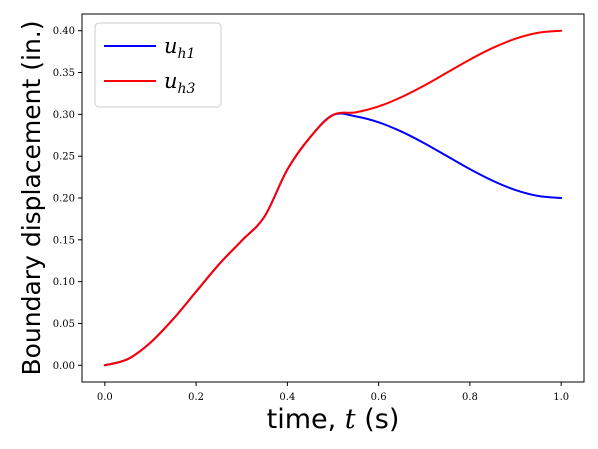  What do you see at coordinates (64, 115) in the screenshot?
I see `y-tick-label: 0.30` at bounding box center [64, 115].